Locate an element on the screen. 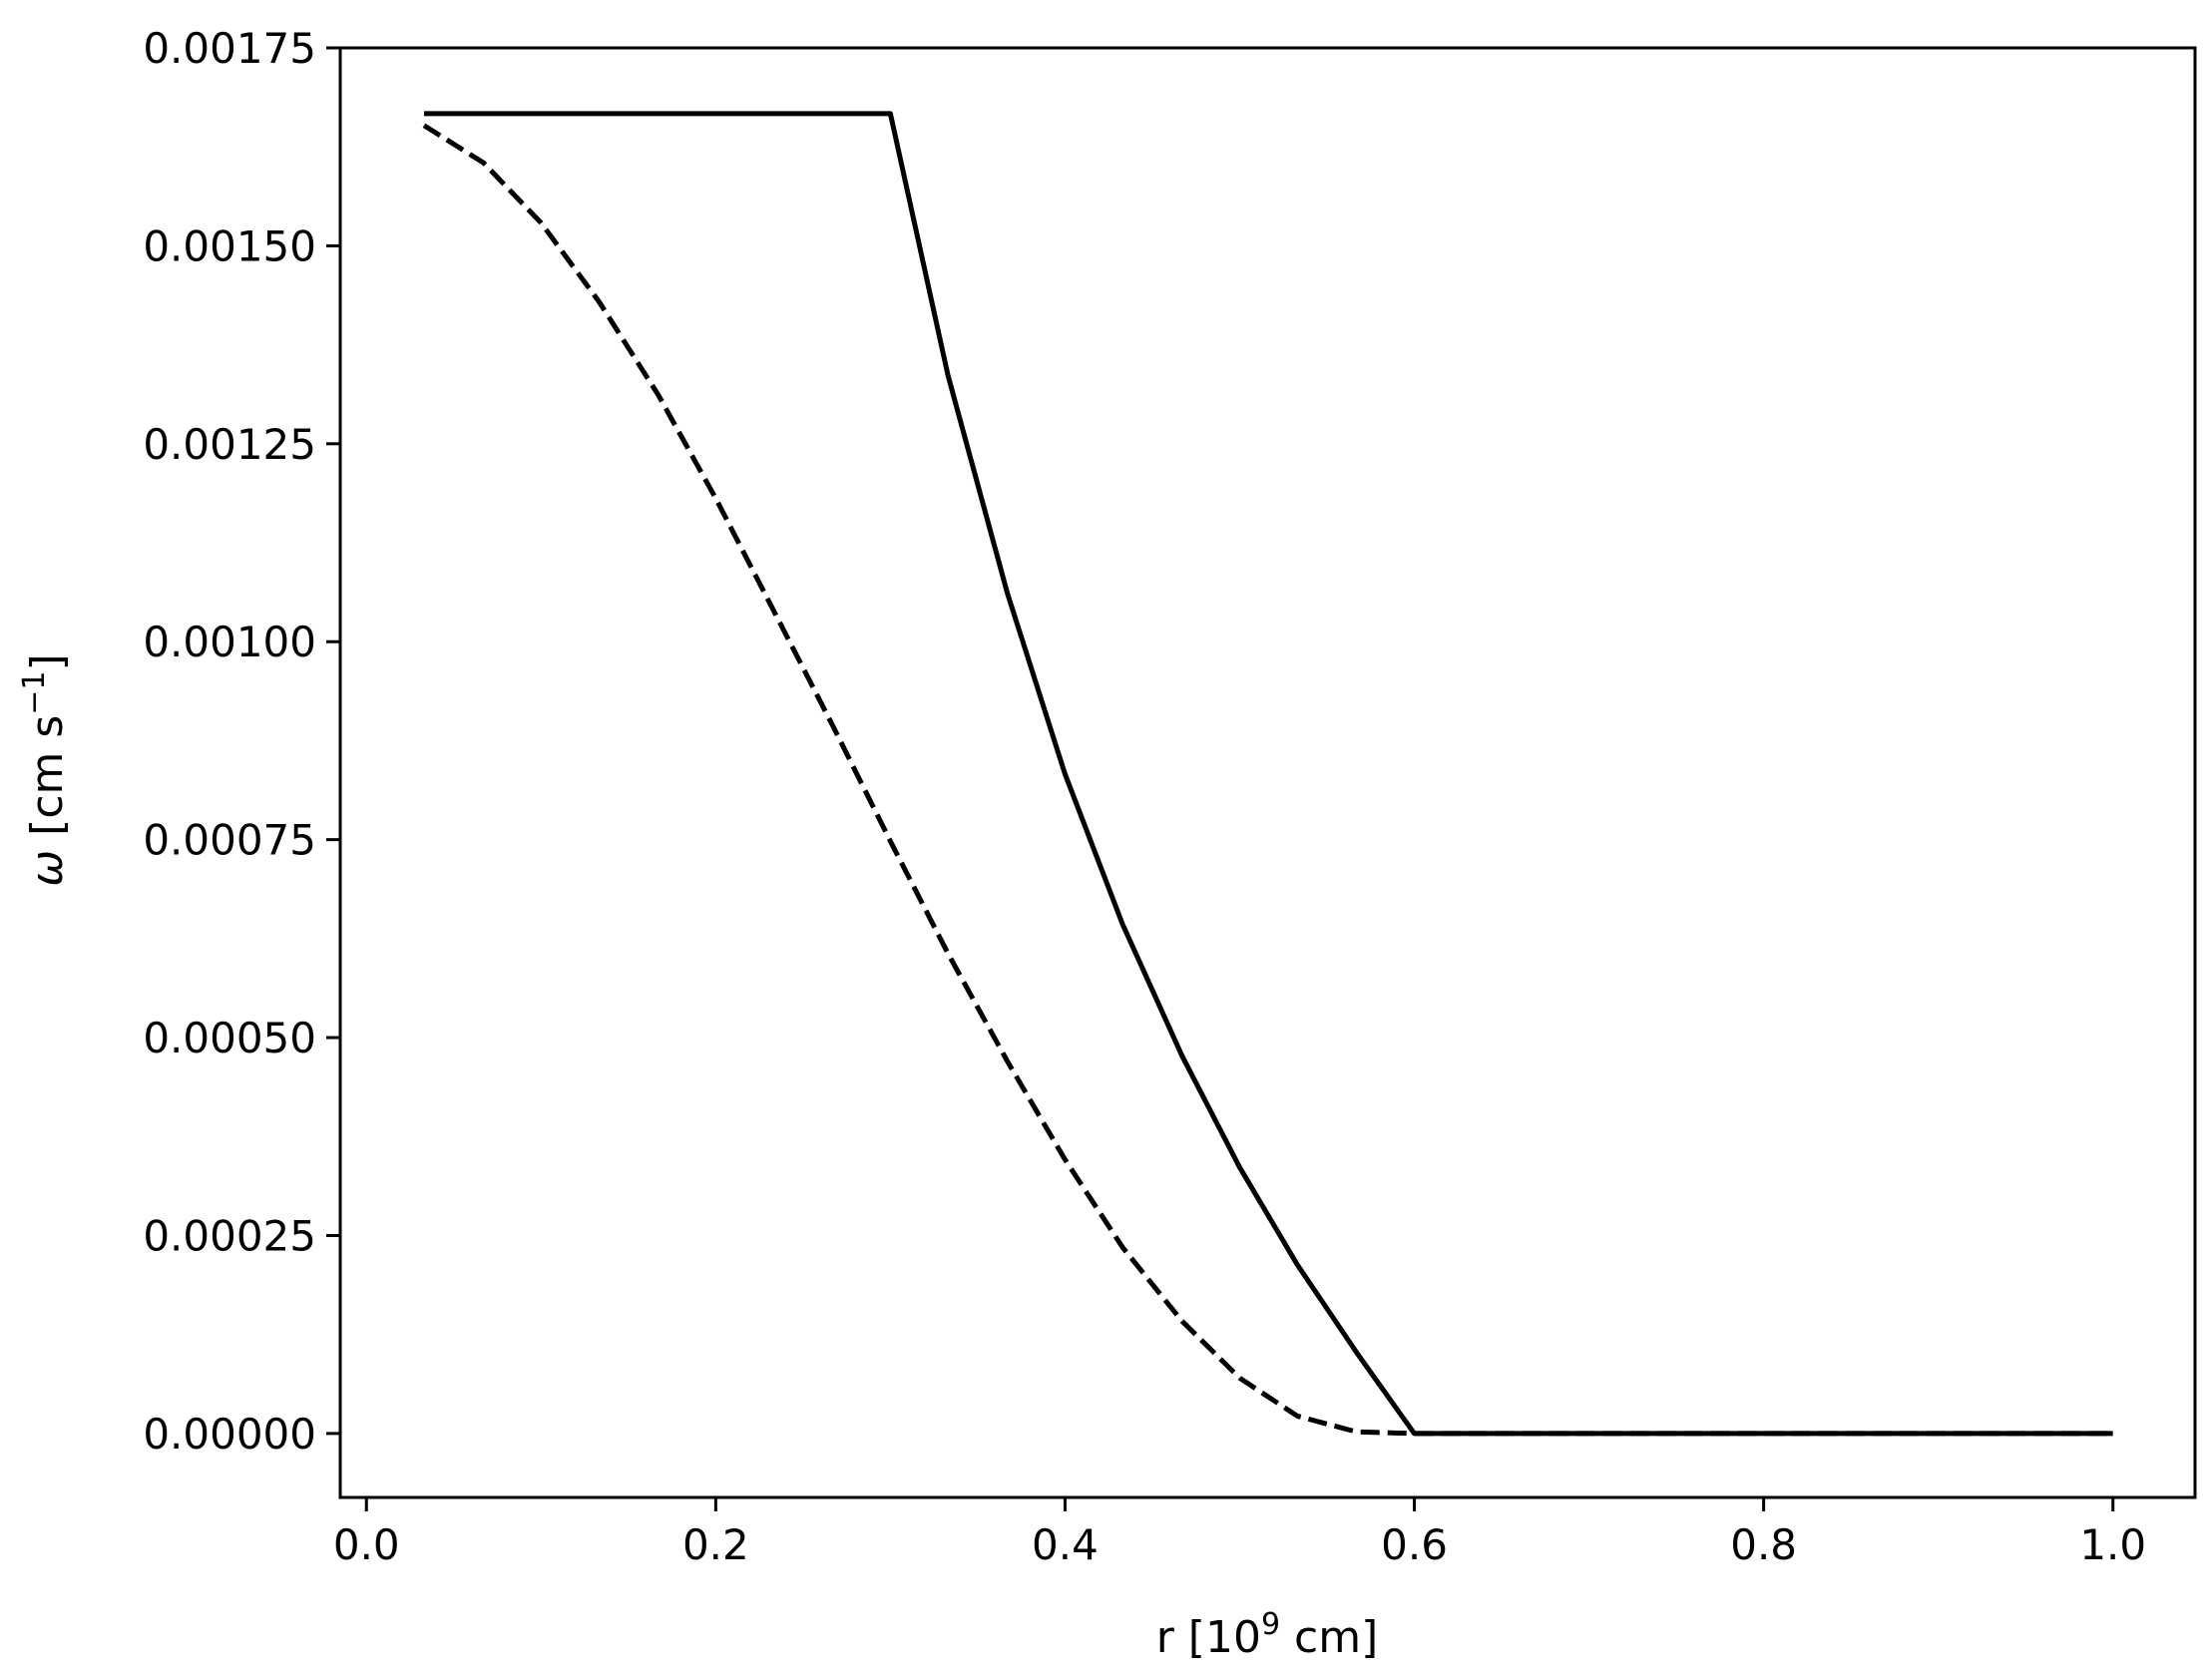 The image size is (2208, 1680). y-tick-label: 0.00025 is located at coordinates (229, 1235).